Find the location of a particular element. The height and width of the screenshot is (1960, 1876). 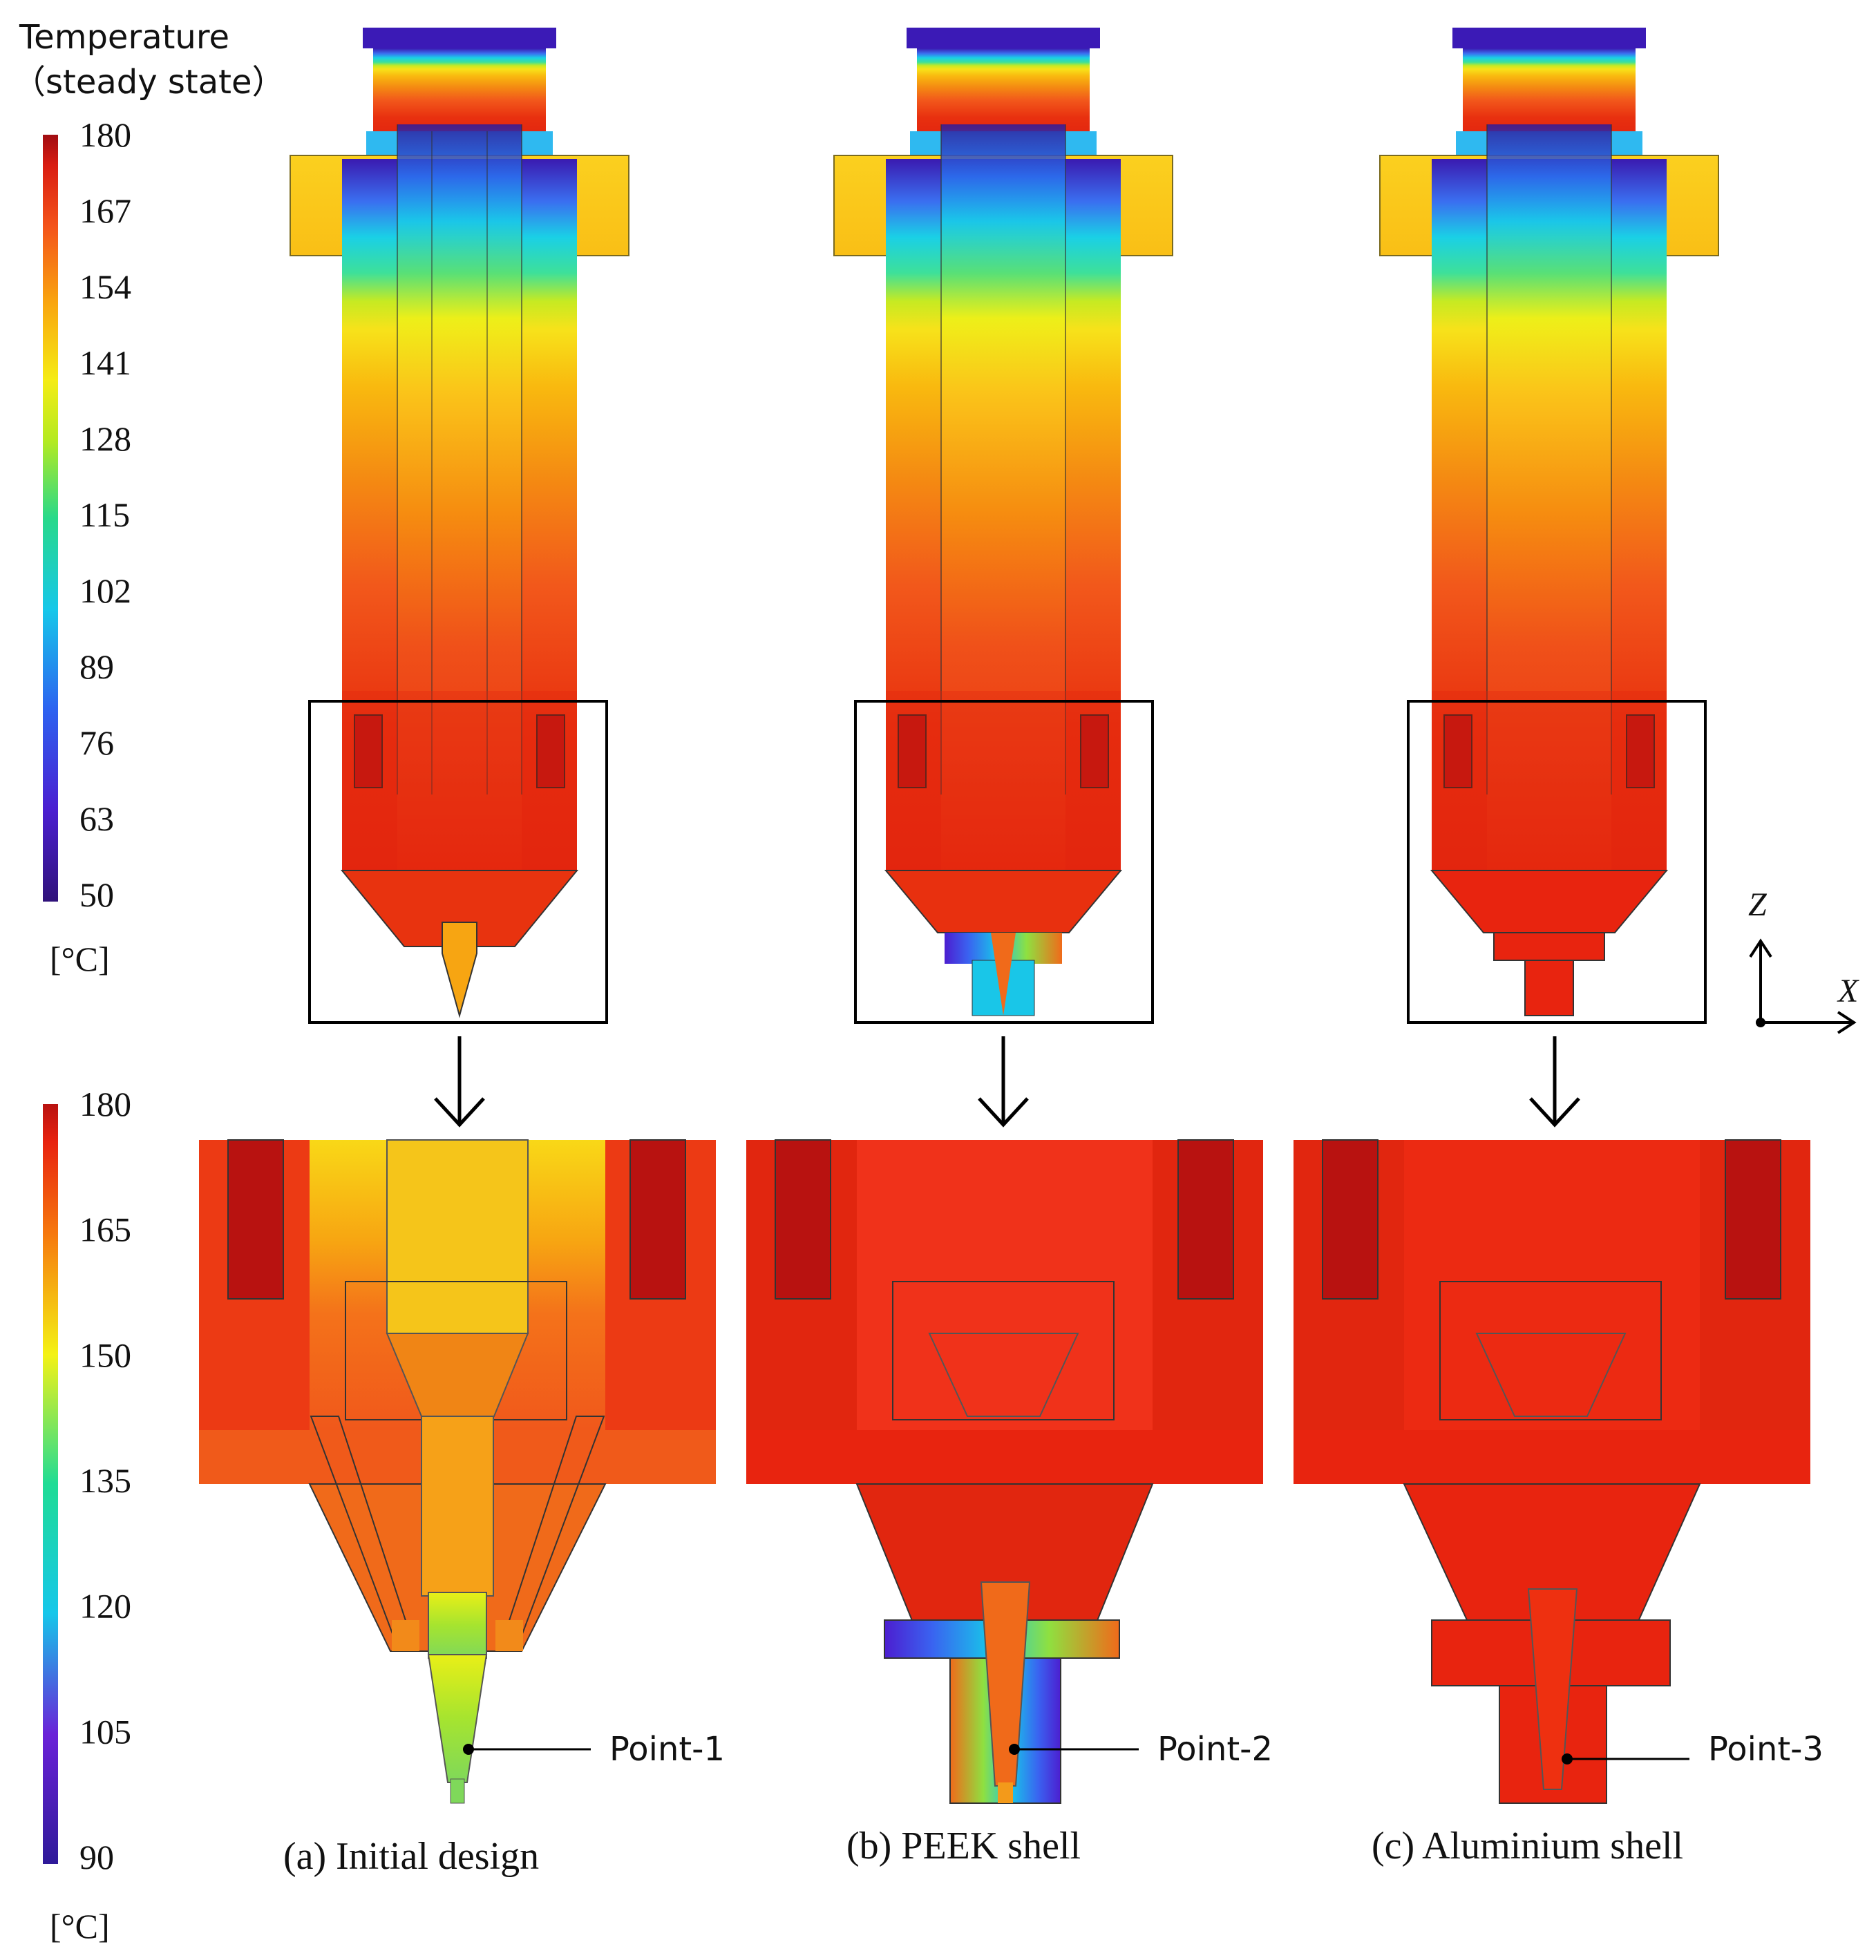

zoom-arrows is located at coordinates (1007, 1082).